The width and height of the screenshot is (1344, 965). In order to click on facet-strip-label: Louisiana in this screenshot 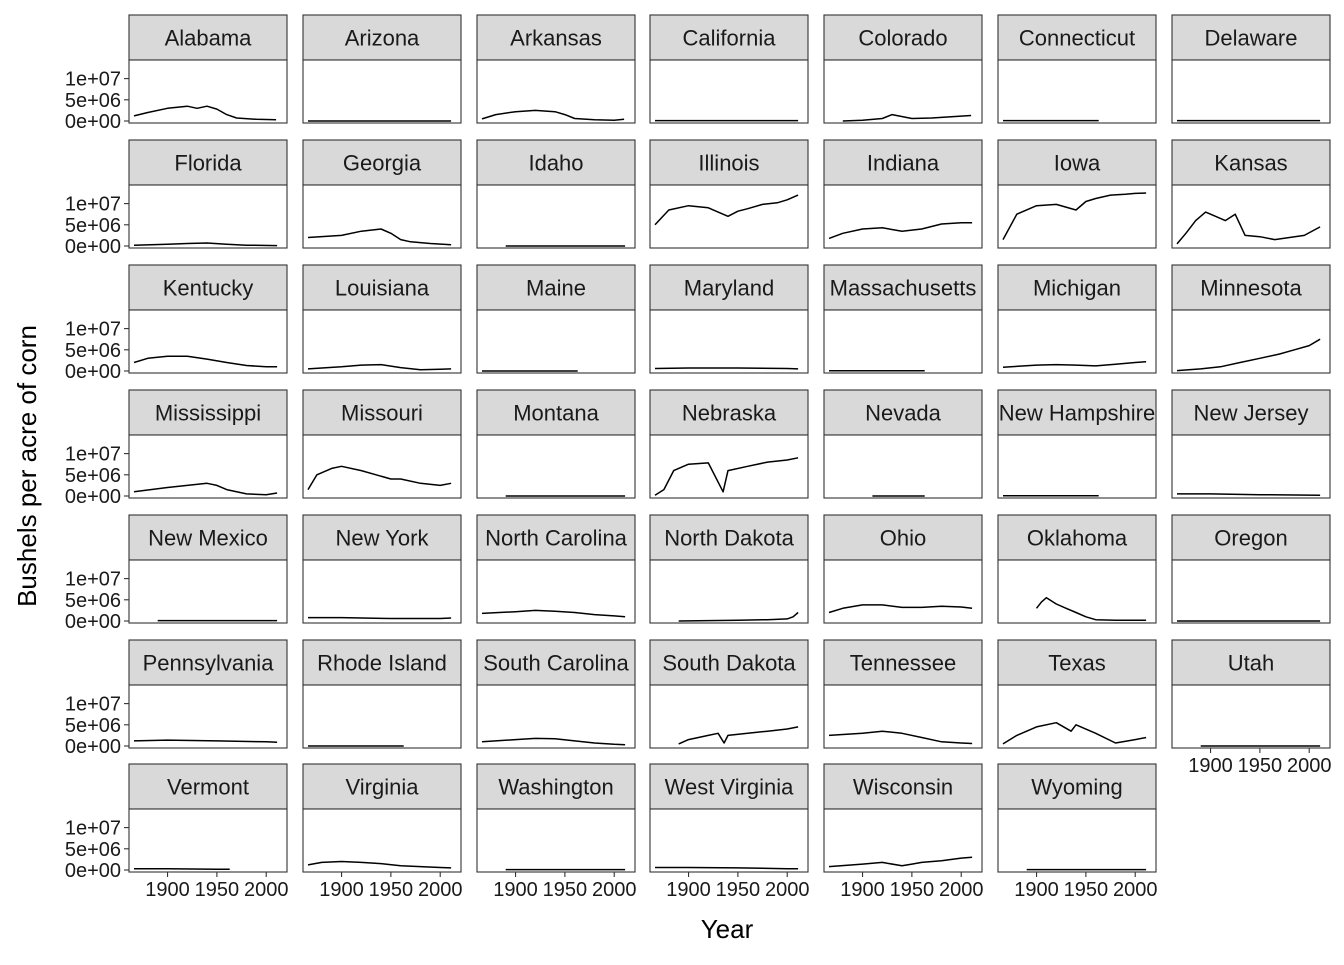, I will do `click(382, 288)`.